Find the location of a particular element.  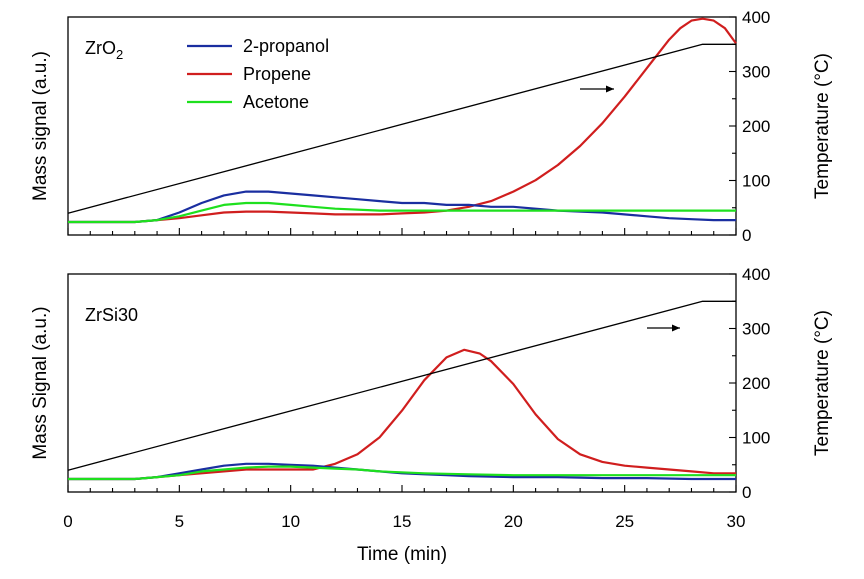

legend-label-2-propanol: 2-propanol is located at coordinates (286, 46).